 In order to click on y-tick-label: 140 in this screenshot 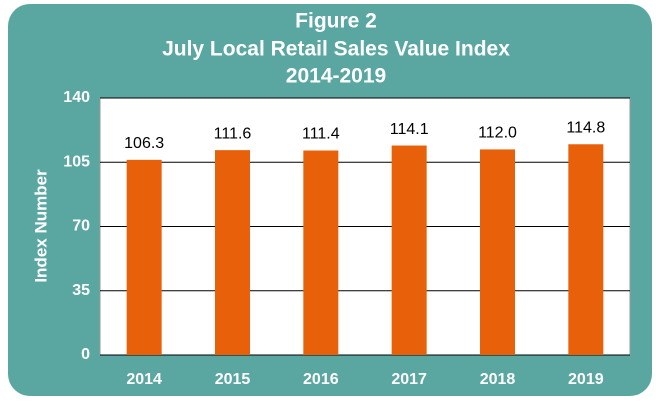, I will do `click(76, 97)`.